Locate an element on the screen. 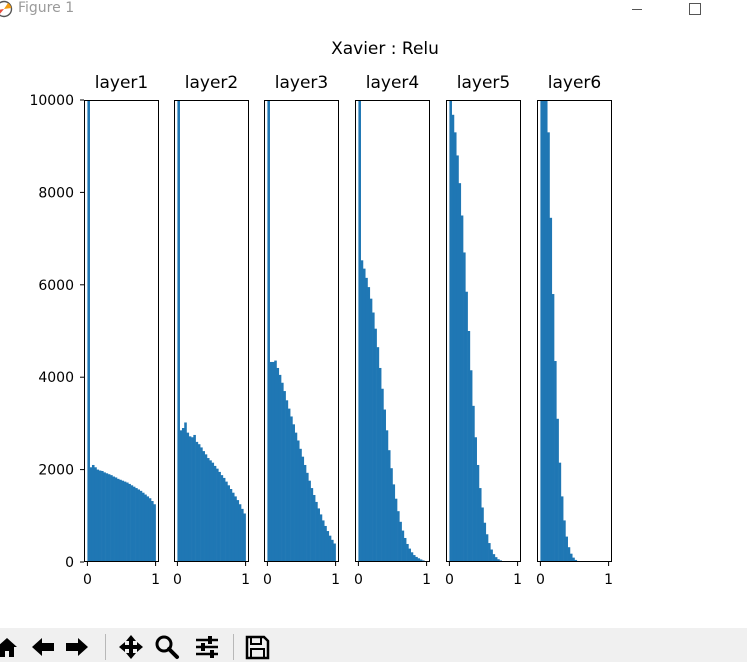 This screenshot has height=662, width=747. histogram-bars is located at coordinates (482, 331).